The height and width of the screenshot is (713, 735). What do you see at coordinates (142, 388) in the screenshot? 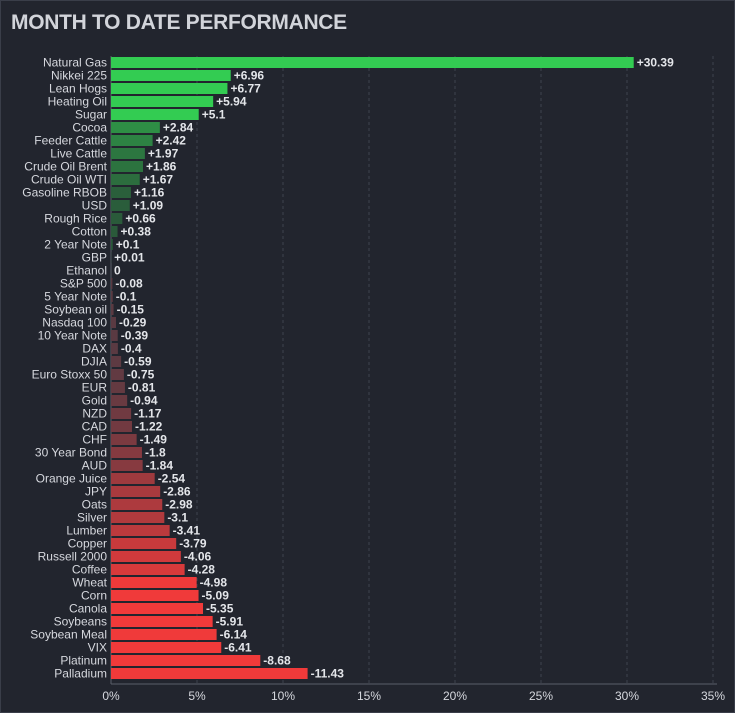
I see `value-label: -0.81` at bounding box center [142, 388].